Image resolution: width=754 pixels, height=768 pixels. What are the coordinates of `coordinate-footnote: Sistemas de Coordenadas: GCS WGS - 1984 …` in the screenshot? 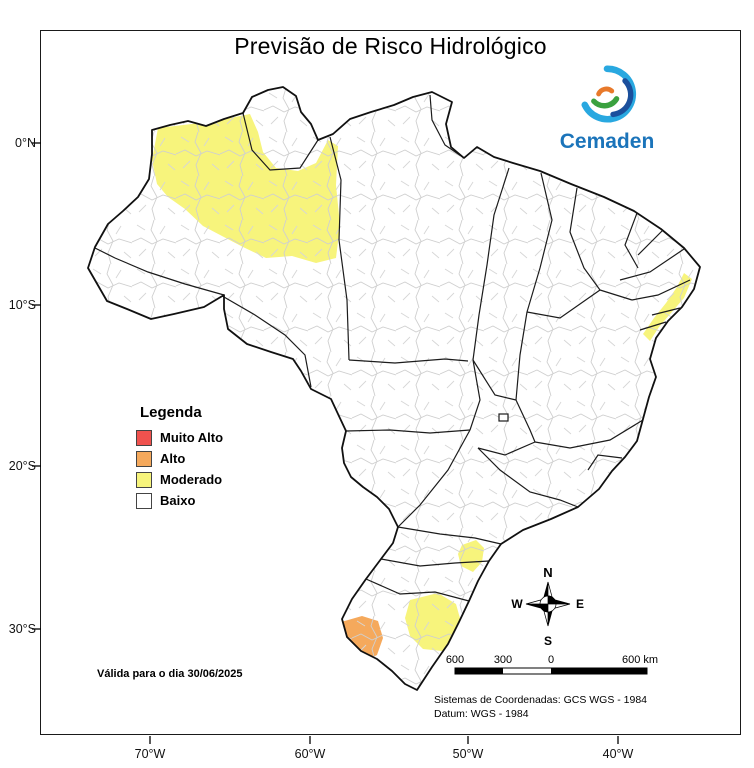 It's located at (540, 707).